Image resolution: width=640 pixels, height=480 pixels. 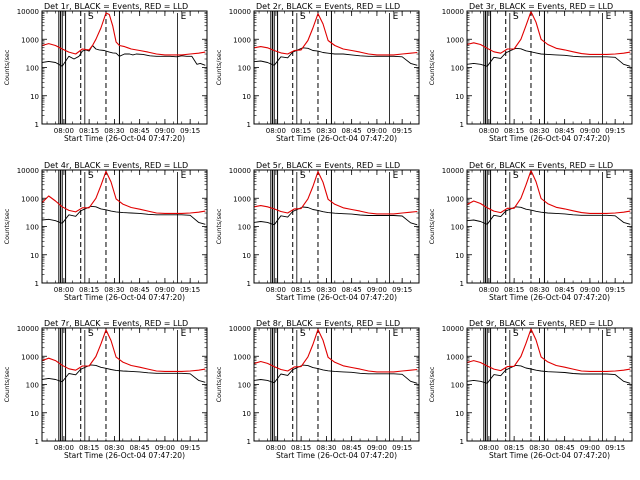 I want to click on panel-title: Det 3r, BLACK = Events, RED = LLD, so click(x=541, y=6).